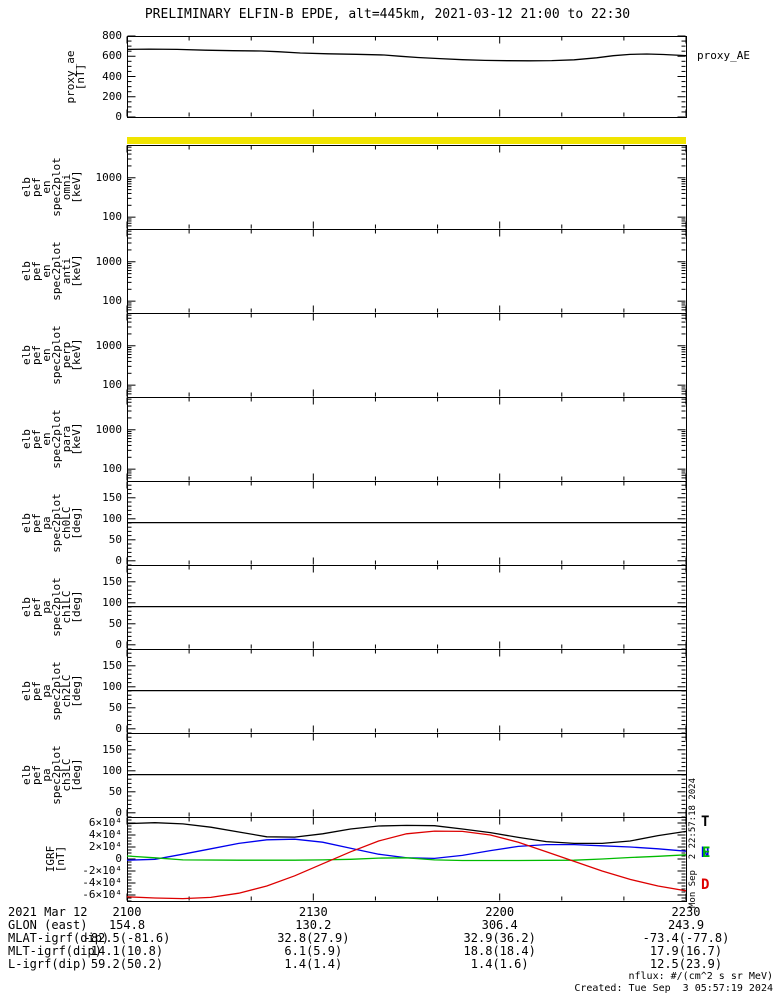  Describe the element at coordinates (51, 691) in the screenshot. I see `panel-ylabel-elb_pef_pa_spec2plot_ch2LC: elb pef pa spec2plot ch2LC [deg]` at that location.